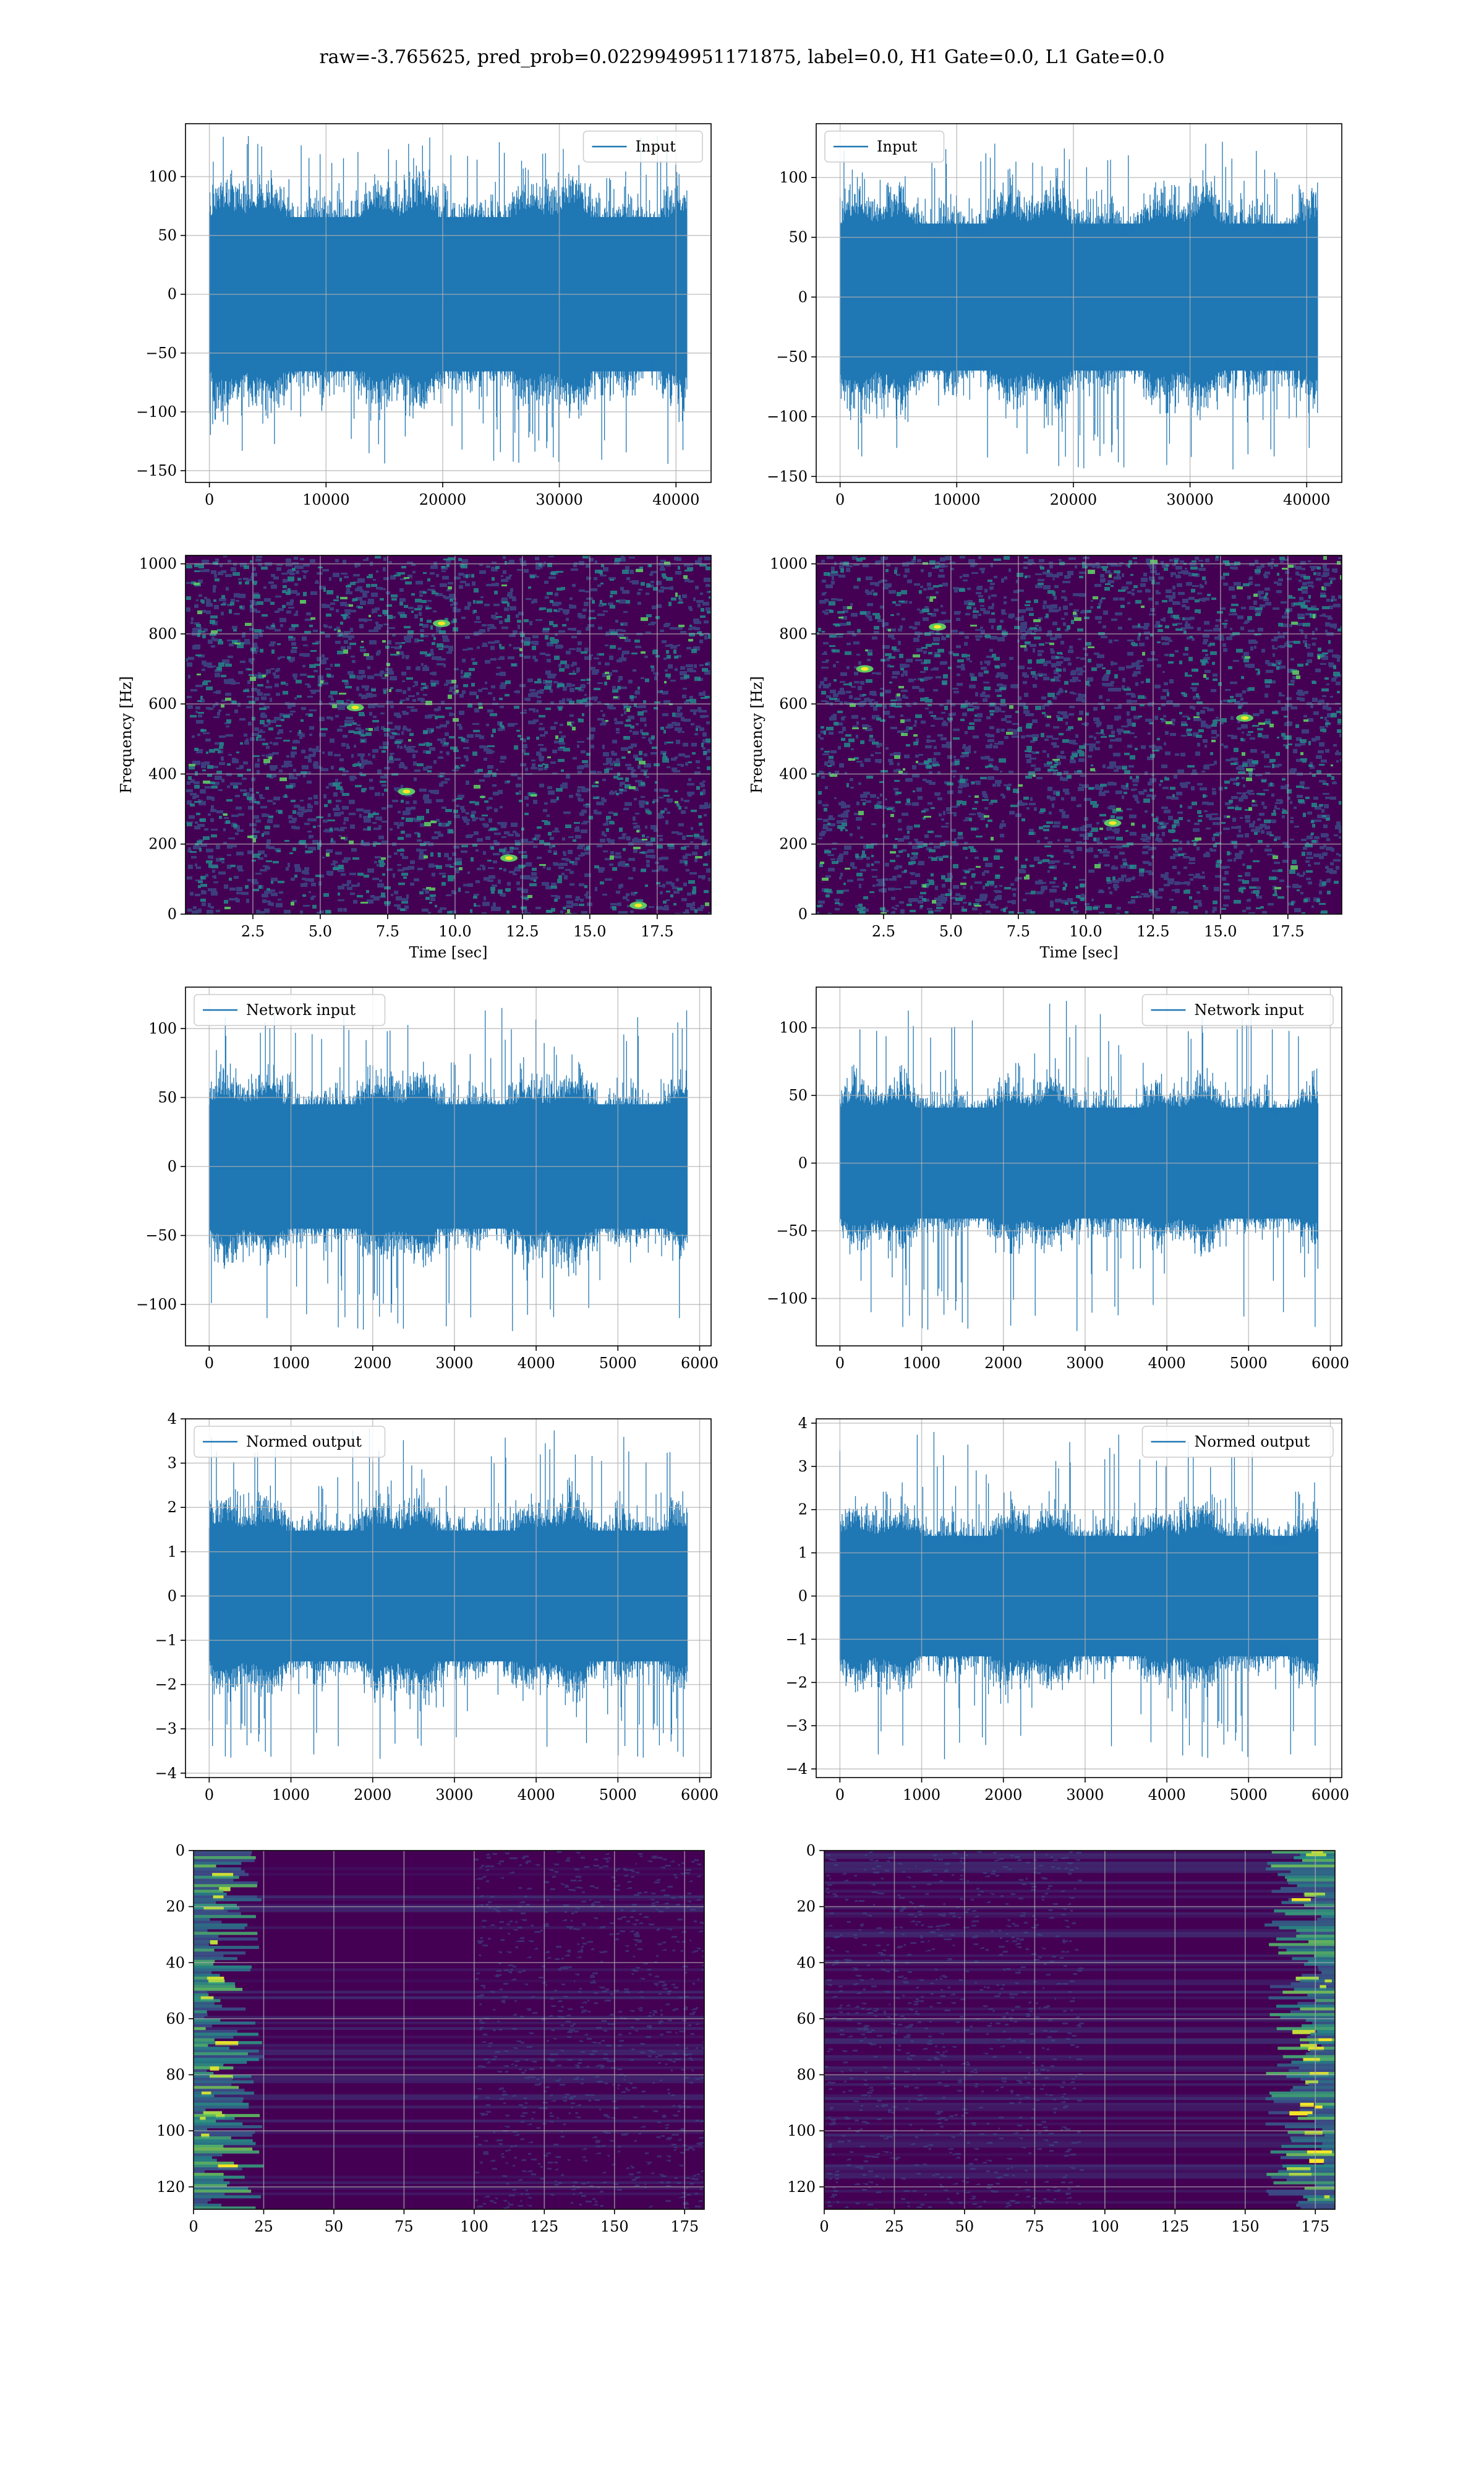  I want to click on x-tick-label: 2000, so click(372, 1795).